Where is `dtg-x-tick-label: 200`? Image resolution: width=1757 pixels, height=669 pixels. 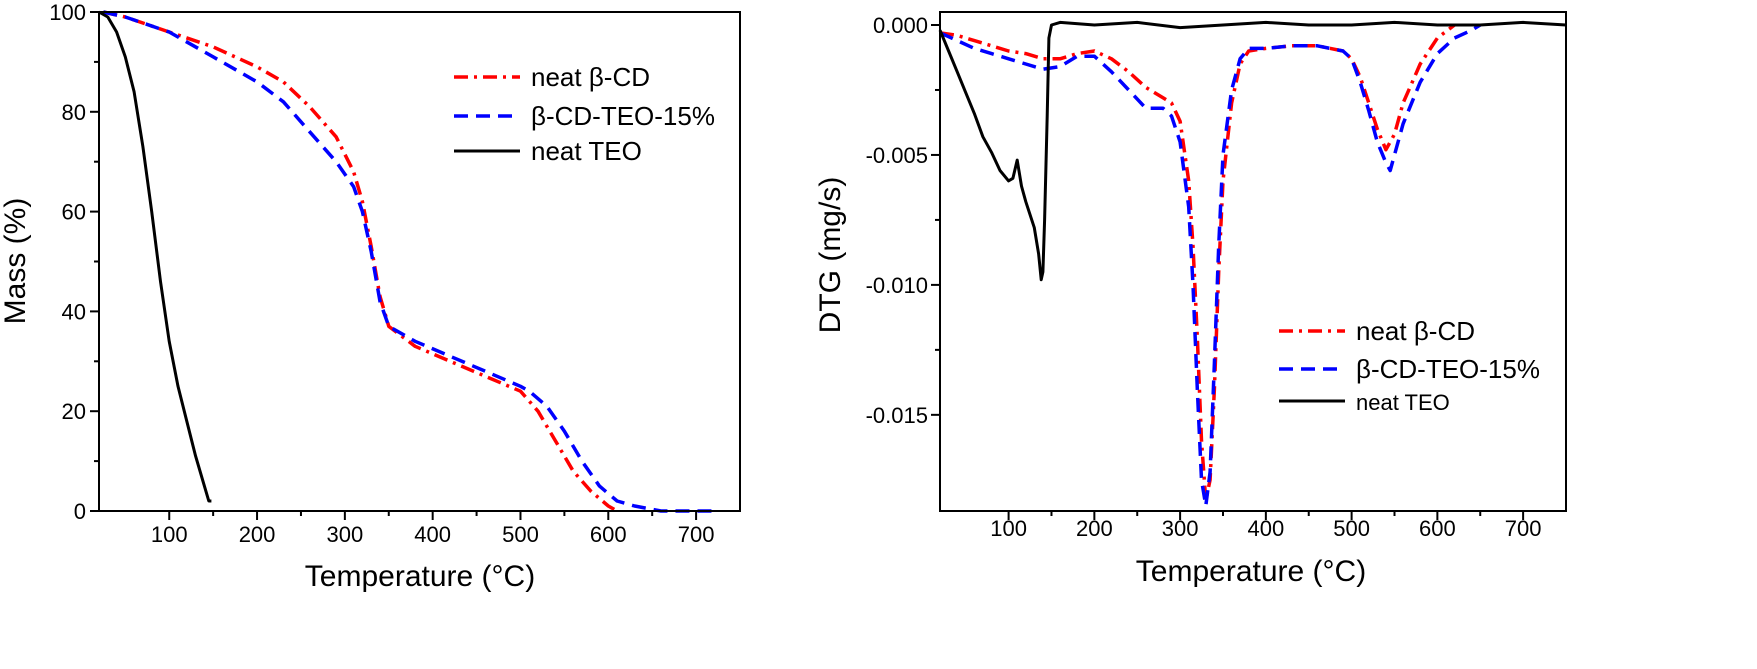
dtg-x-tick-label: 200 is located at coordinates (1094, 528).